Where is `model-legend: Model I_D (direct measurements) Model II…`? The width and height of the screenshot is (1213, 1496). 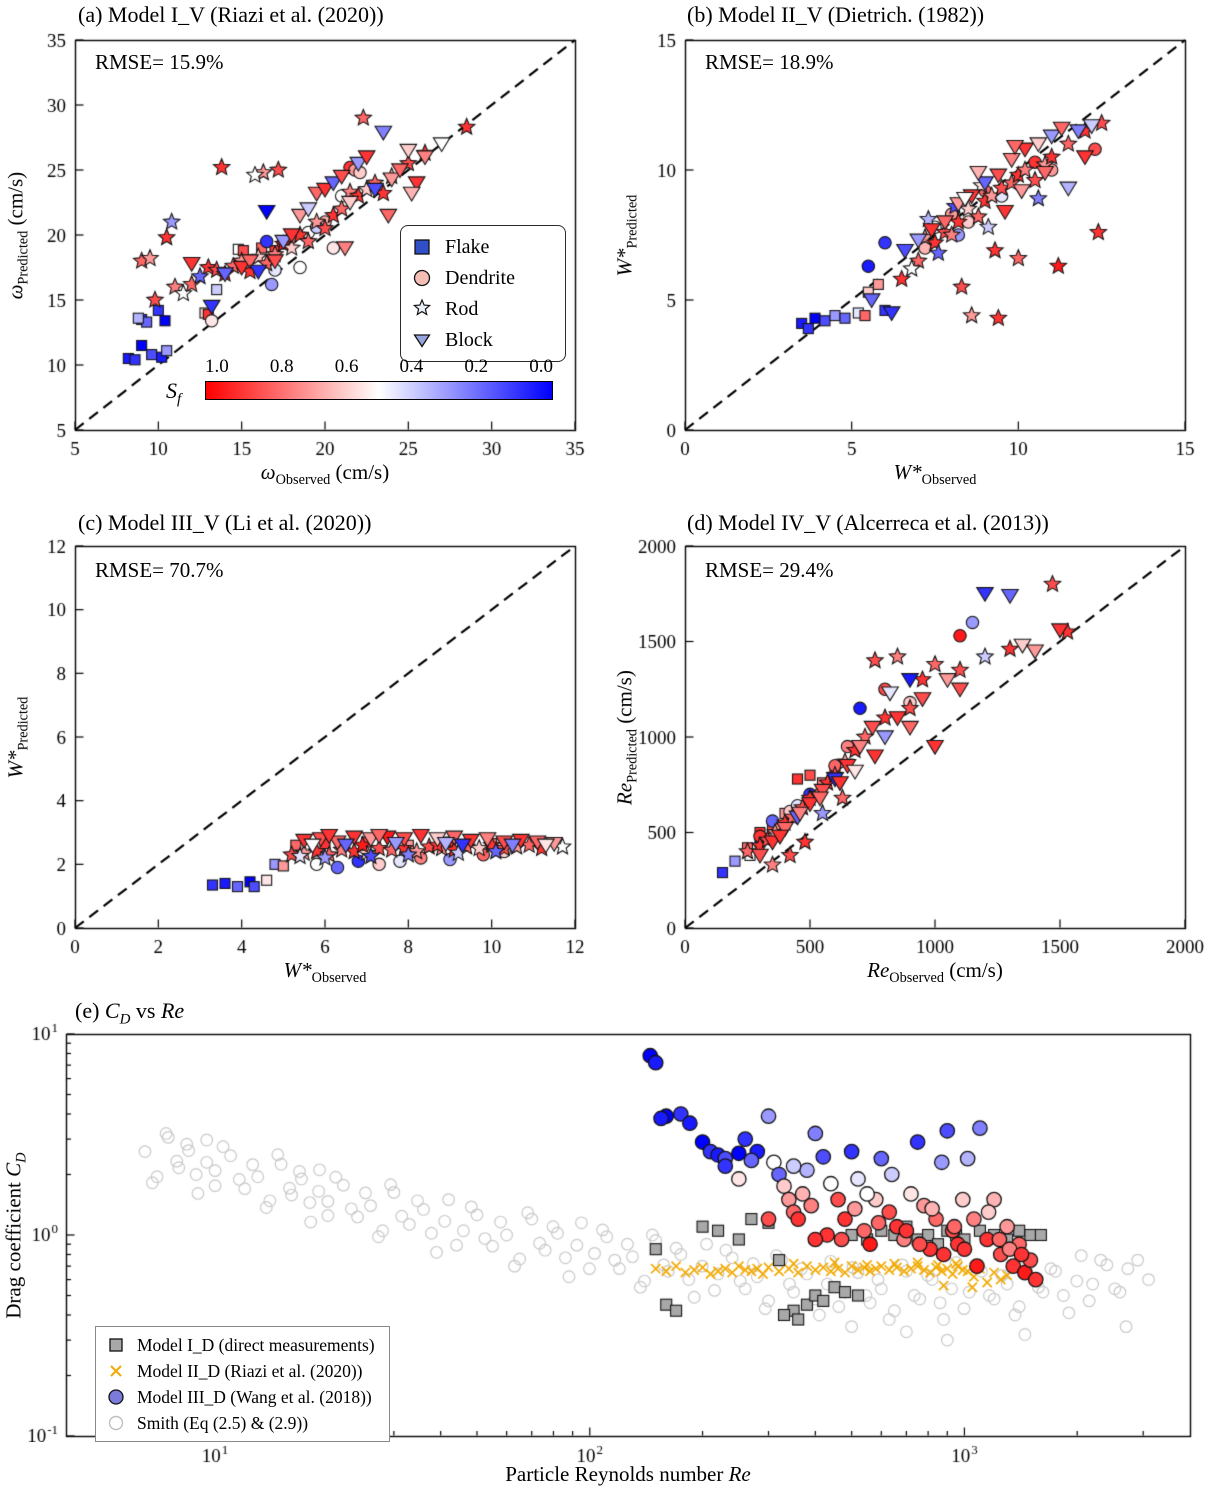
model-legend: Model I_D (direct measurements) Model II… is located at coordinates (242, 1384).